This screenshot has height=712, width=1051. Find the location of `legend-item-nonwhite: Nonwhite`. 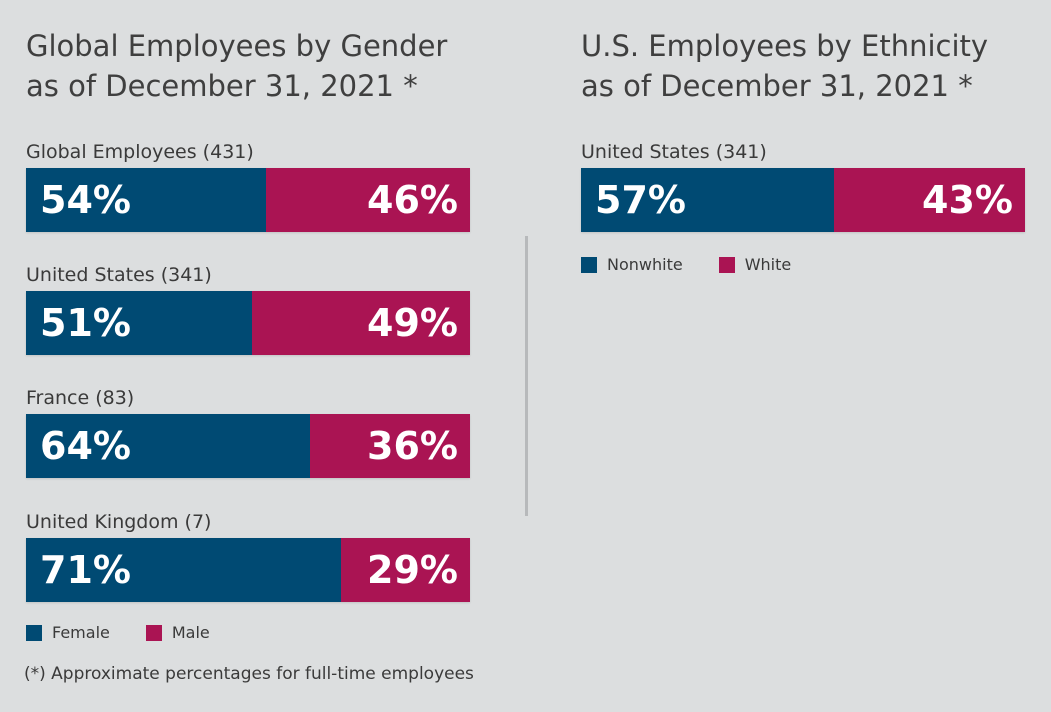

legend-item-nonwhite: Nonwhite is located at coordinates (632, 264).